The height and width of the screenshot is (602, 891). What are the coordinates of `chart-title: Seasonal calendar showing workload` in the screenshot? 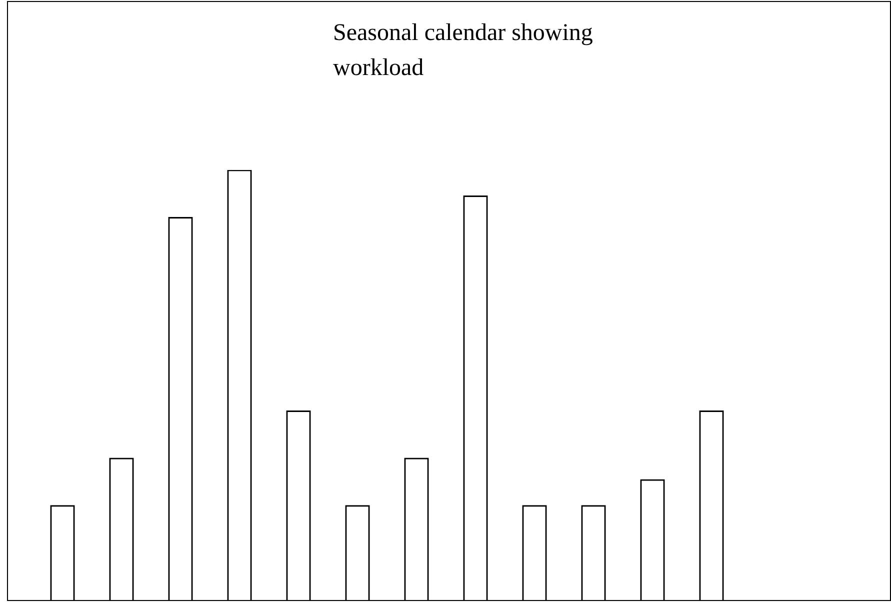 It's located at (463, 51).